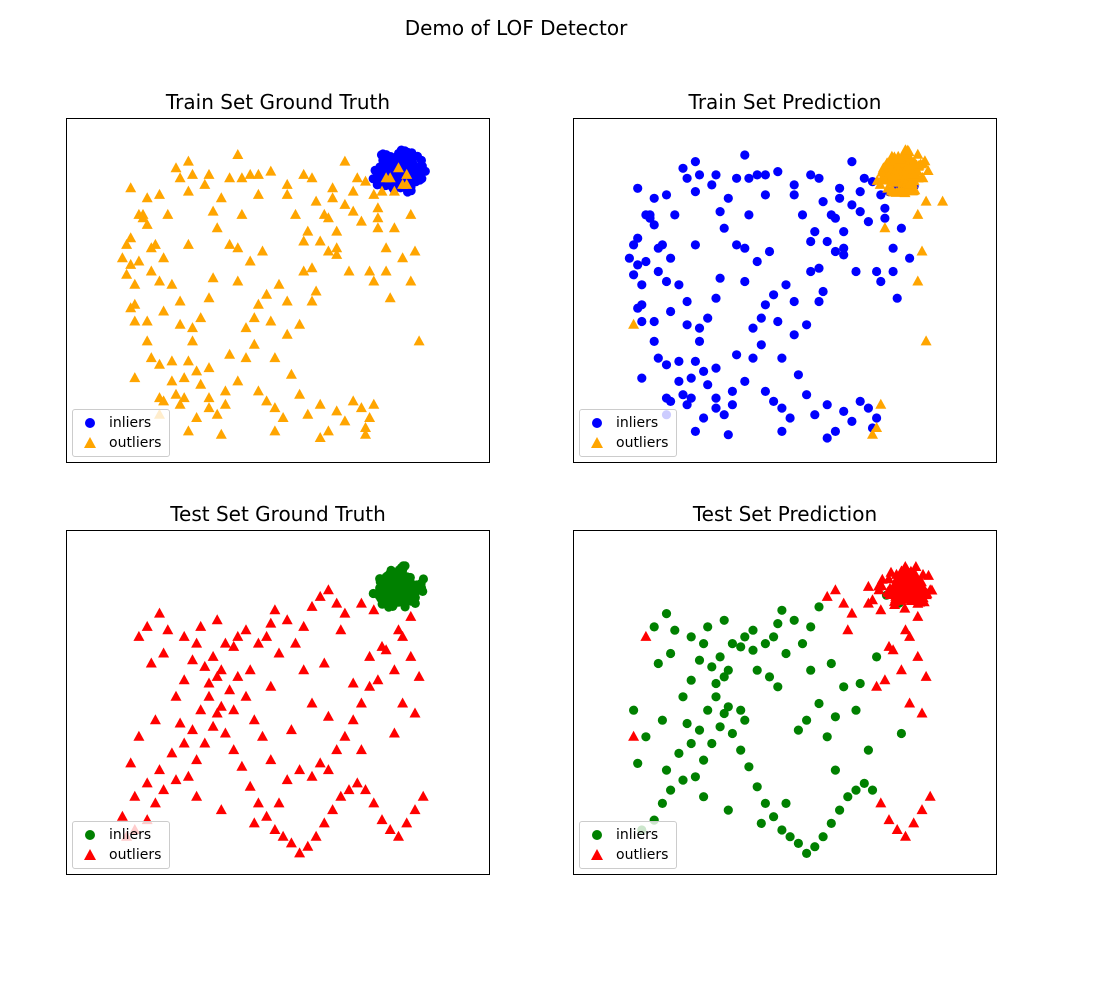  I want to click on panel-train-ground-truth: Train Set Ground Truth inliers outliers, so click(278, 276).